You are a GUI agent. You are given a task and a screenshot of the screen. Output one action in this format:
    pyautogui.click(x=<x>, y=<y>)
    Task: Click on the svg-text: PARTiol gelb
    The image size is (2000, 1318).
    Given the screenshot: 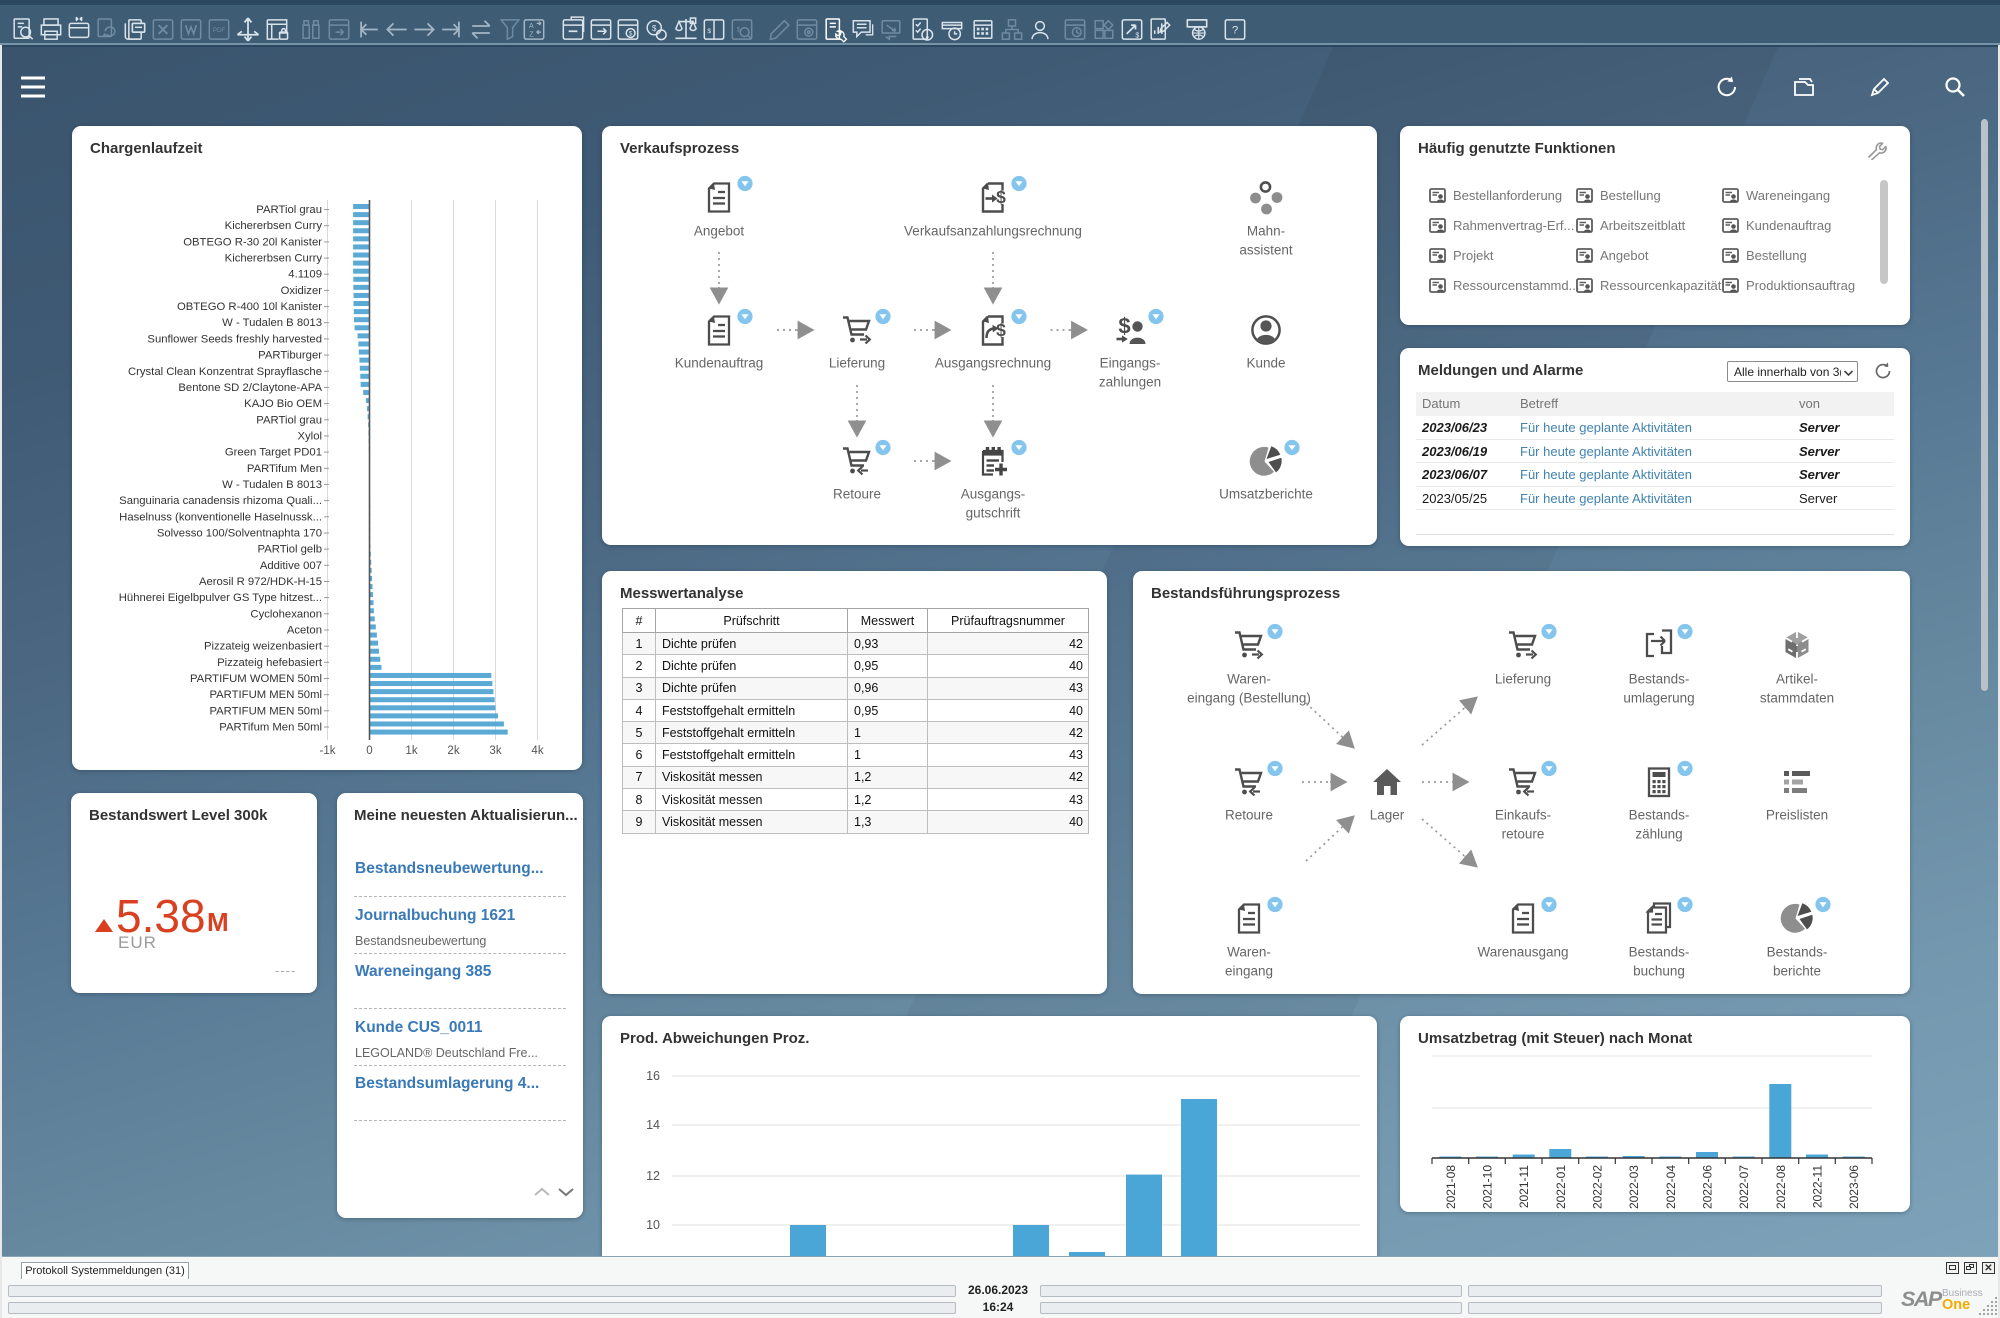 What is the action you would take?
    pyautogui.click(x=290, y=550)
    